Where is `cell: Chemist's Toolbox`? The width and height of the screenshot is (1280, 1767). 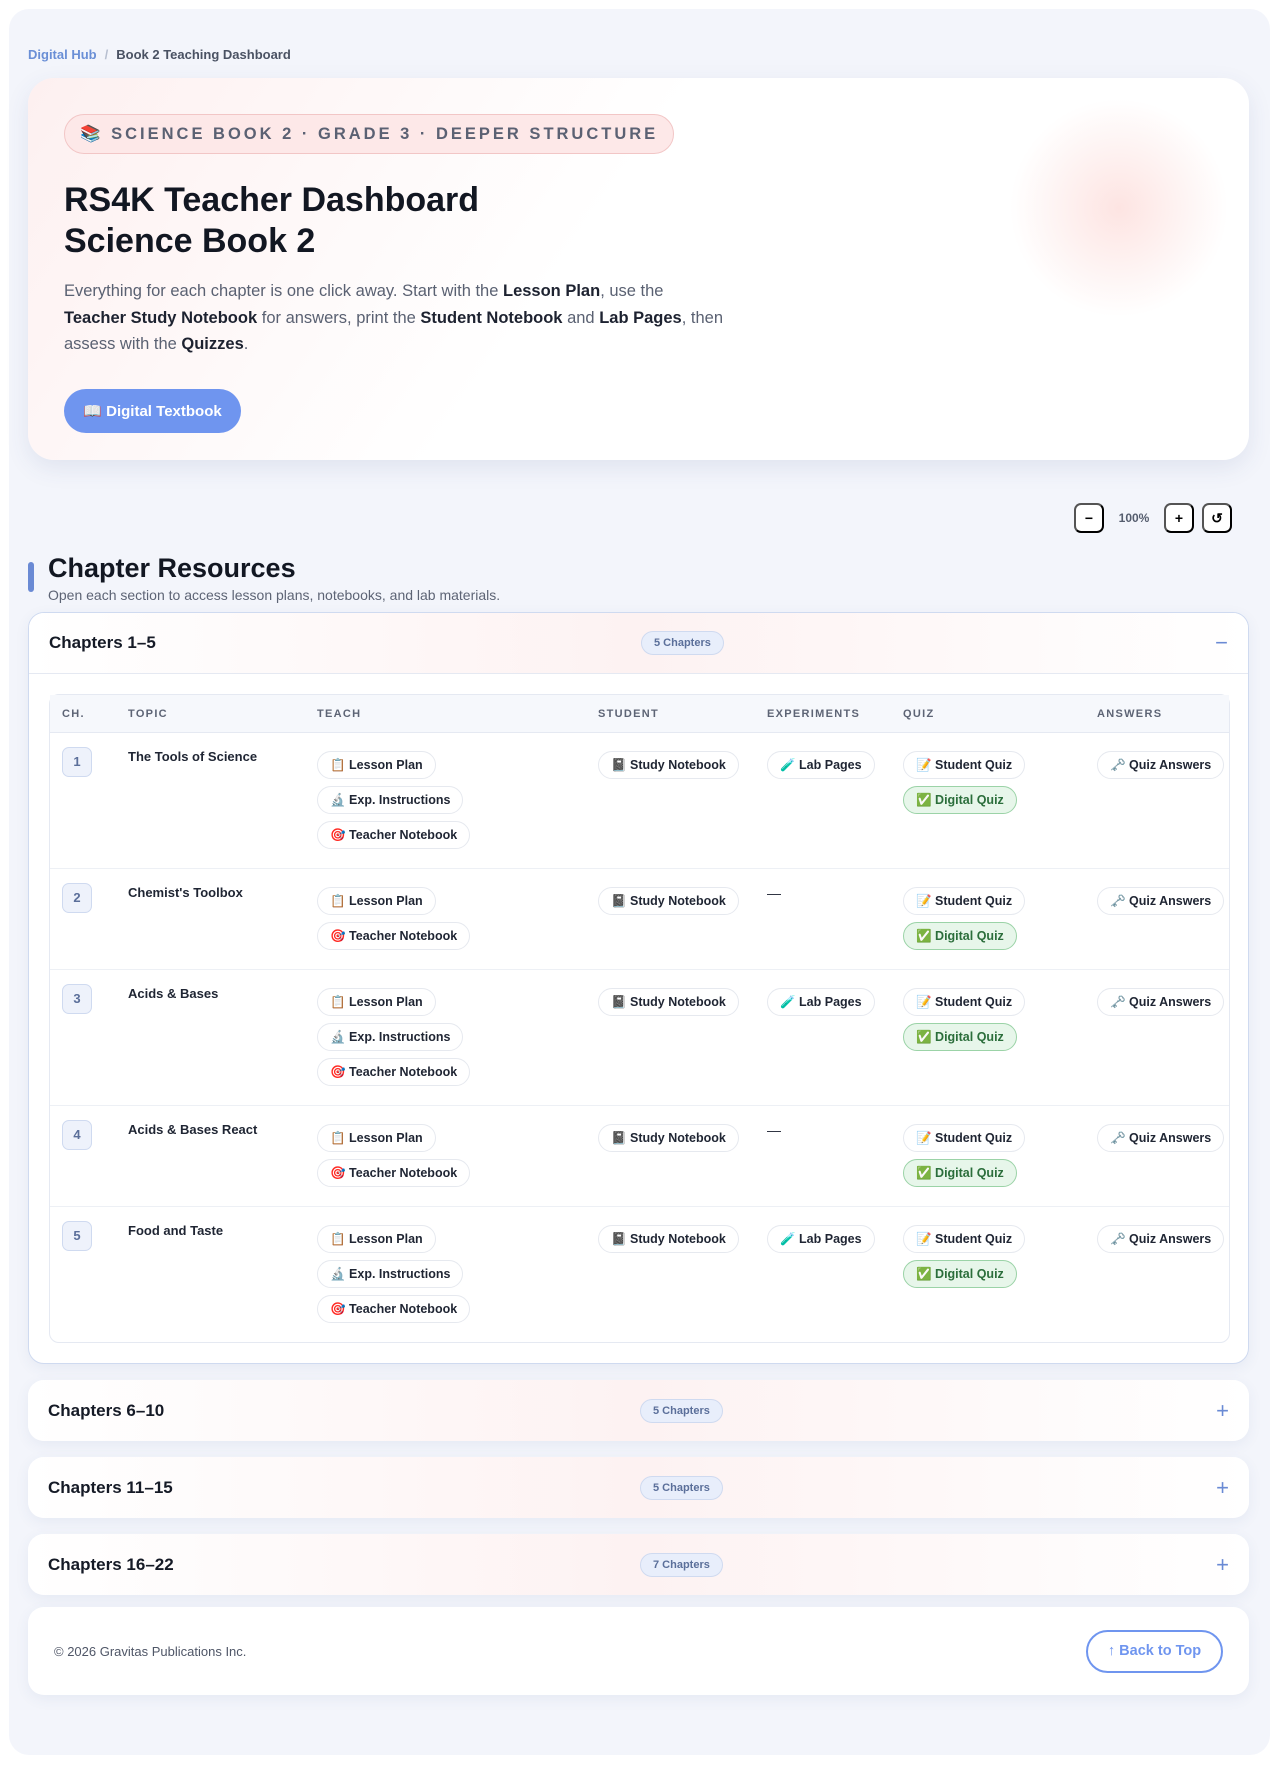 cell: Chemist's Toolbox is located at coordinates (210, 919).